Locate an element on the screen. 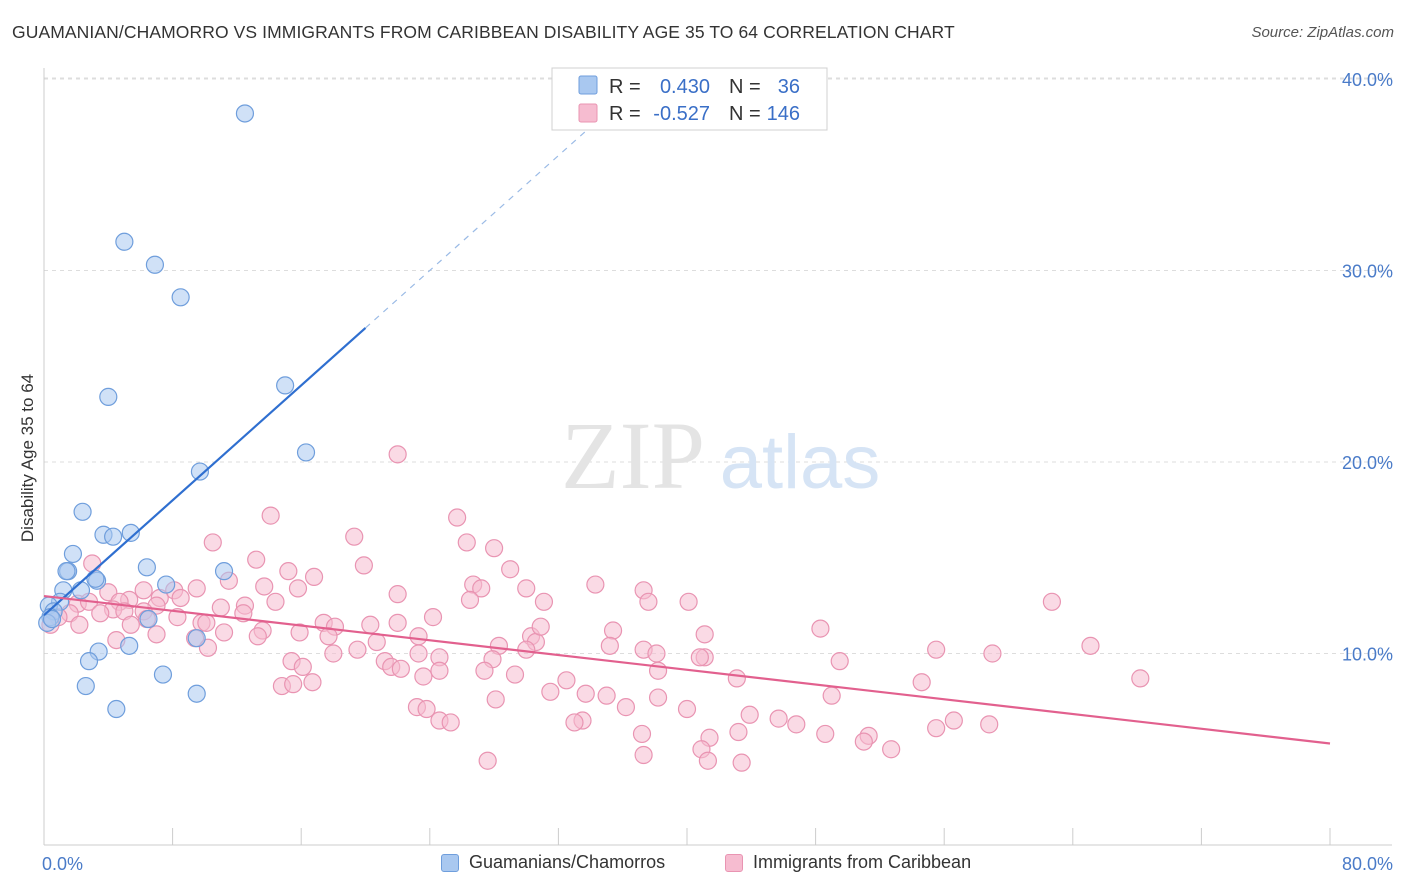 Image resolution: width=1406 pixels, height=892 pixels. guamanian-trend-extension is located at coordinates (494, 213).